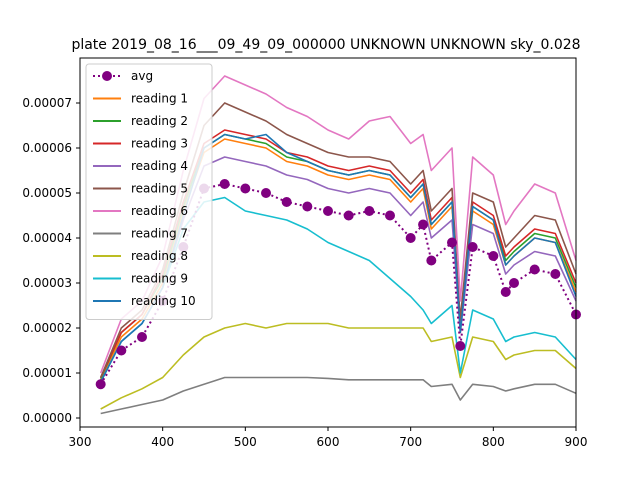 The width and height of the screenshot is (640, 484). What do you see at coordinates (159, 99) in the screenshot?
I see `legend-label-reading-1: reading 1` at bounding box center [159, 99].